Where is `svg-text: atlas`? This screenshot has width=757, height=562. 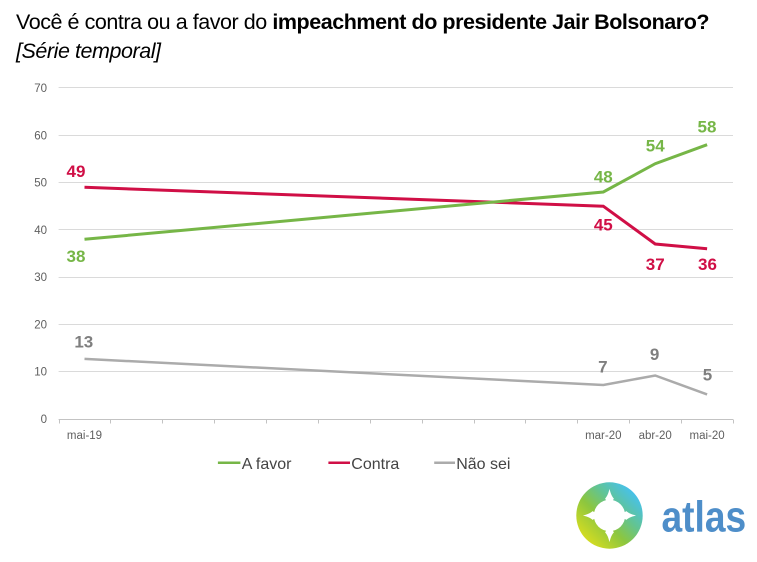 svg-text: atlas is located at coordinates (704, 517).